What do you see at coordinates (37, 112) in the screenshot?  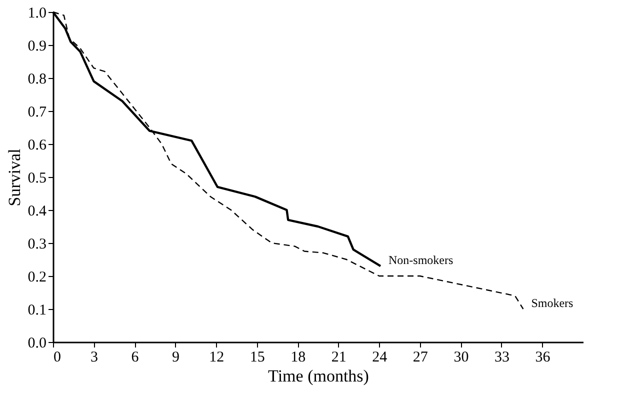 I see `y-tick-label: 0.7` at bounding box center [37, 112].